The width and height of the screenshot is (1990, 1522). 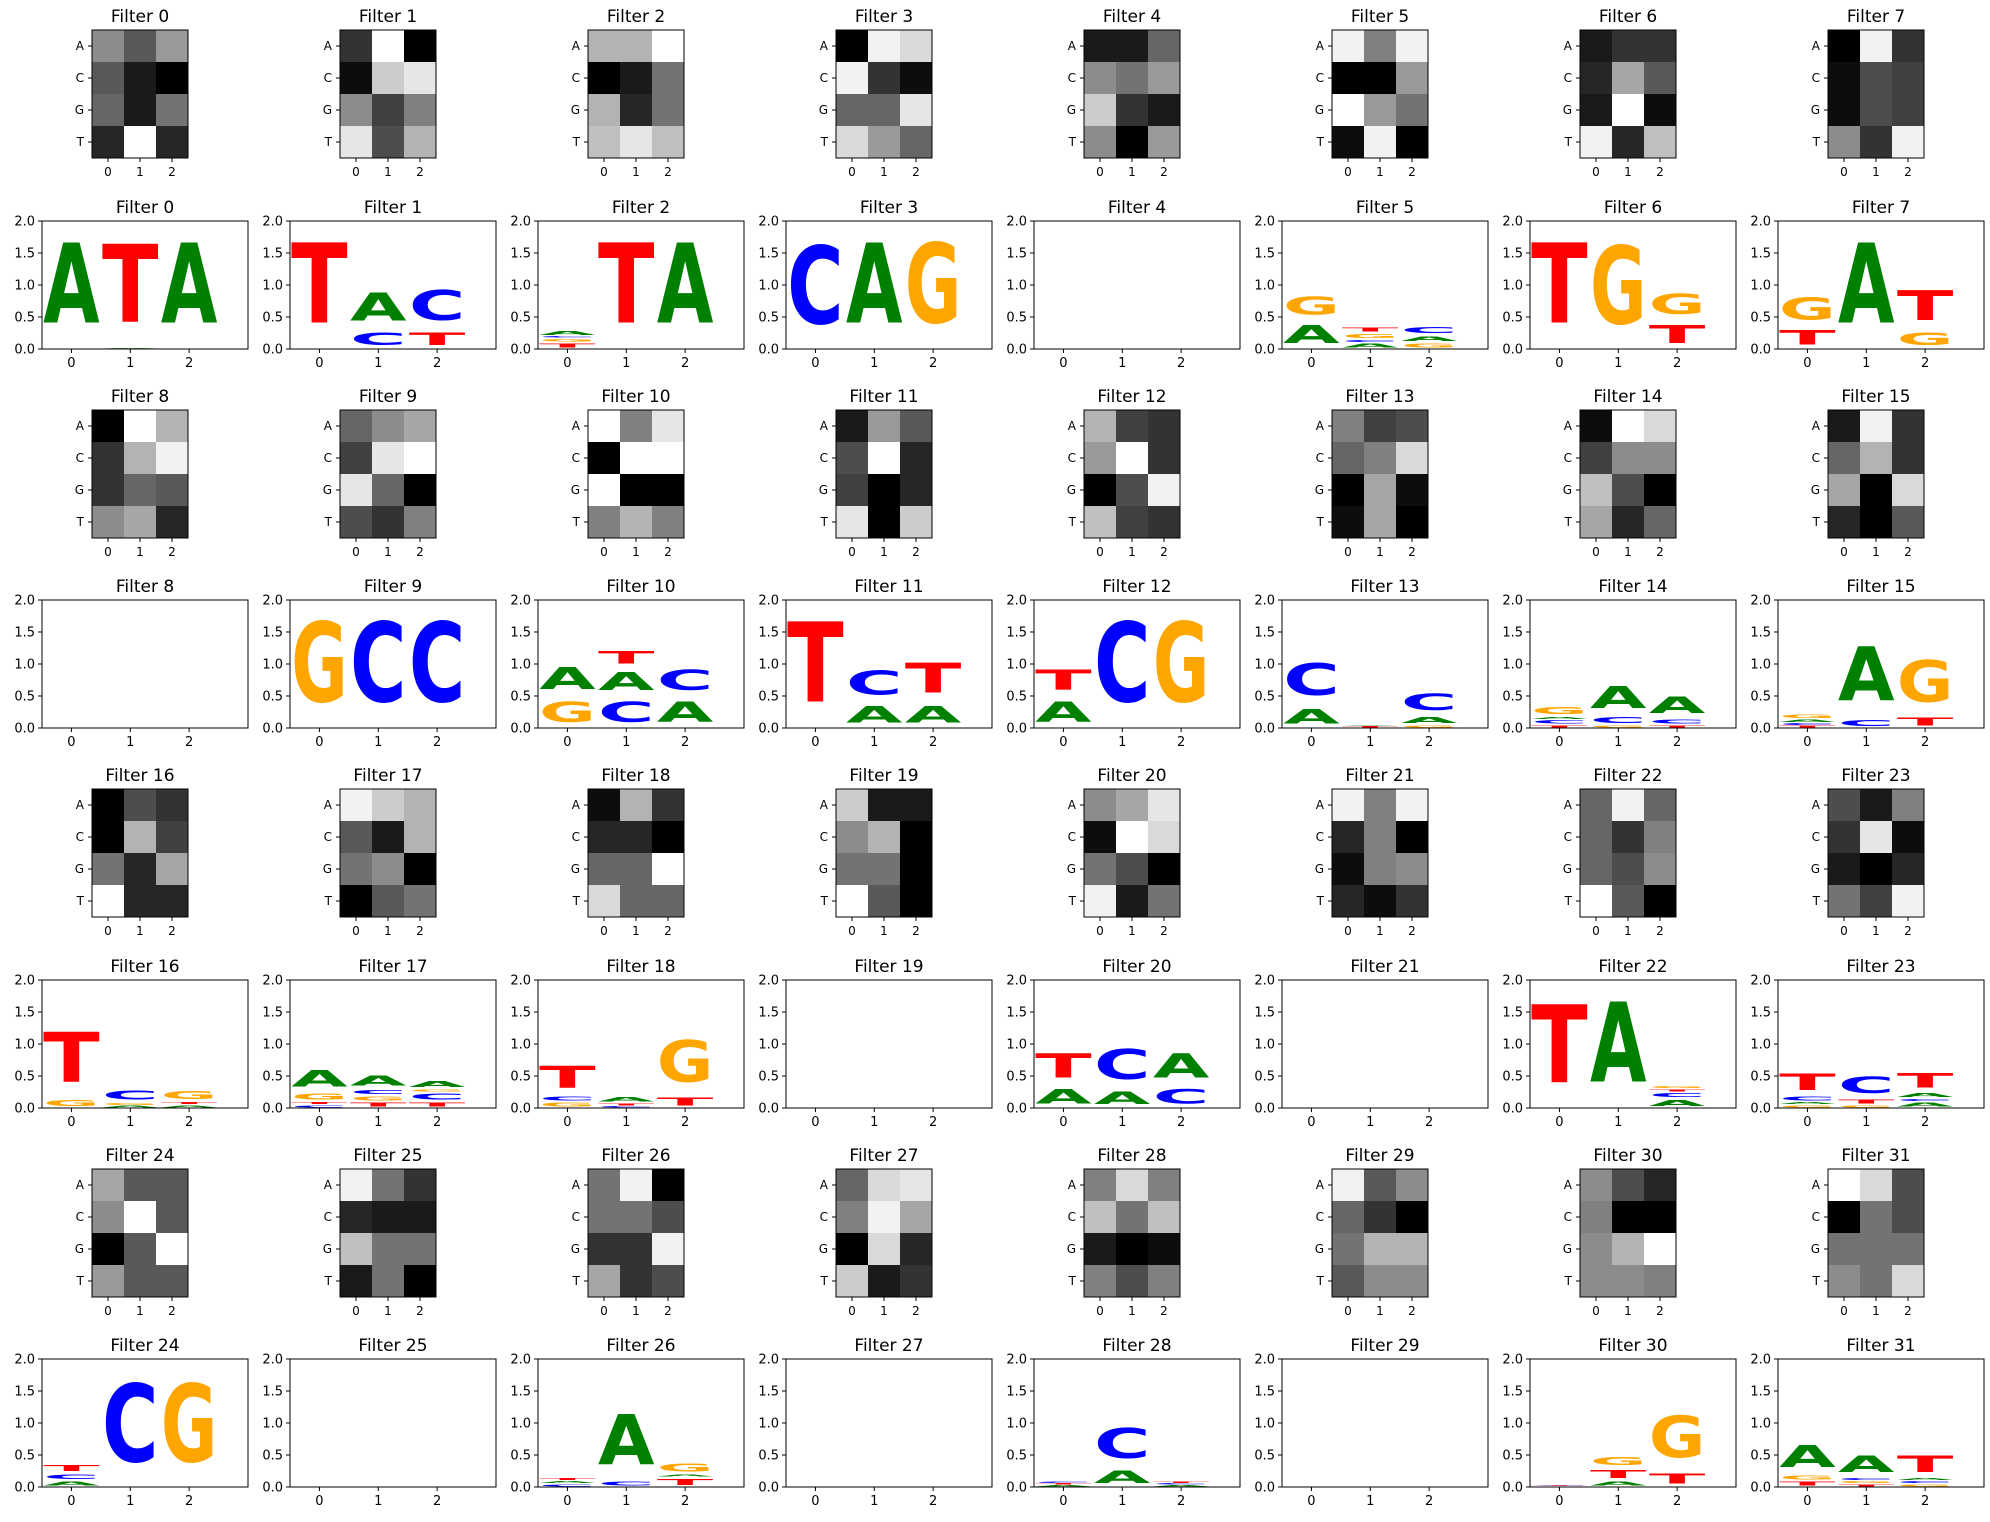 I want to click on heatmap-row-label: A, so click(x=576, y=46).